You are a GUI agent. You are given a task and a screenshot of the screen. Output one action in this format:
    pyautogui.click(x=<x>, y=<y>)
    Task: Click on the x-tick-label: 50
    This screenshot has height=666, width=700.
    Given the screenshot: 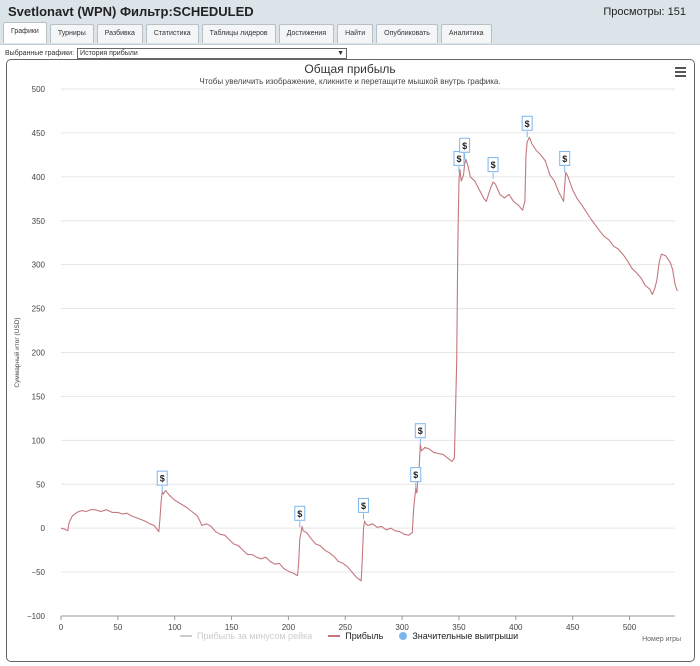 What is the action you would take?
    pyautogui.click(x=117, y=627)
    